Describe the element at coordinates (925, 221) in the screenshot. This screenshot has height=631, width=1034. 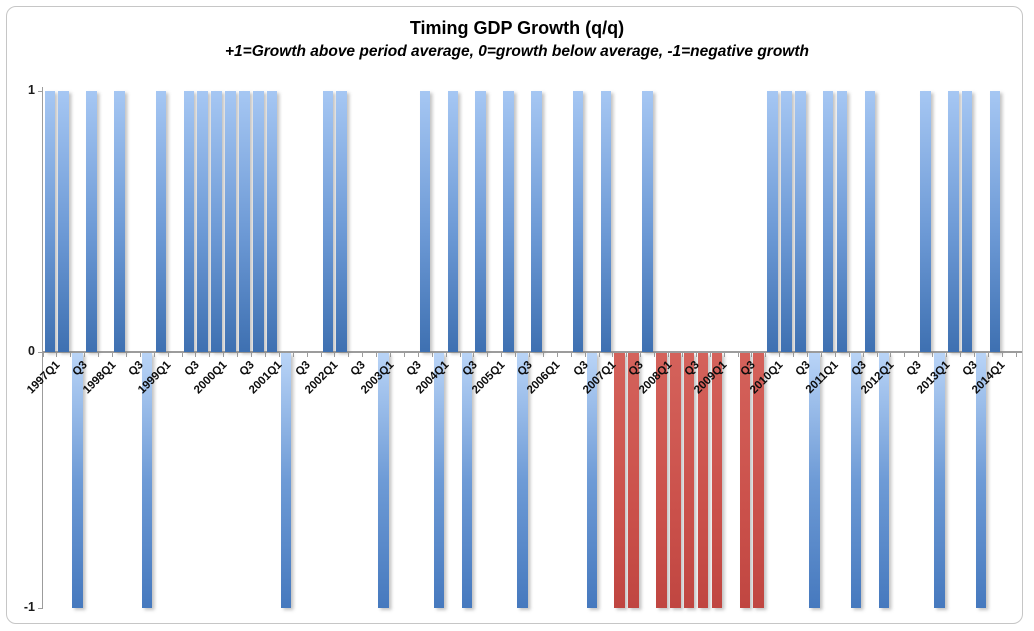
I see `bar-2012Q4` at that location.